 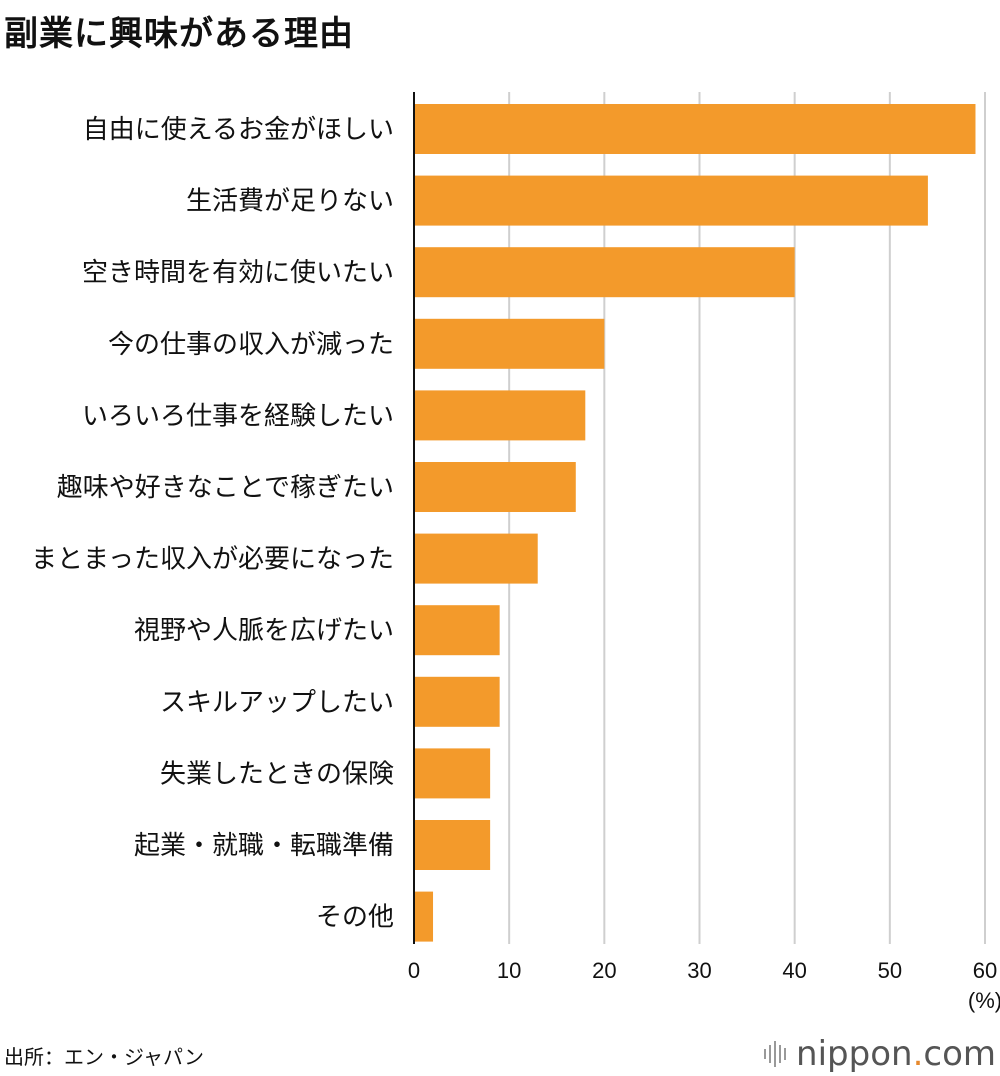 I want to click on category-label: いろいろ仕事を経験したい, so click(x=238, y=416).